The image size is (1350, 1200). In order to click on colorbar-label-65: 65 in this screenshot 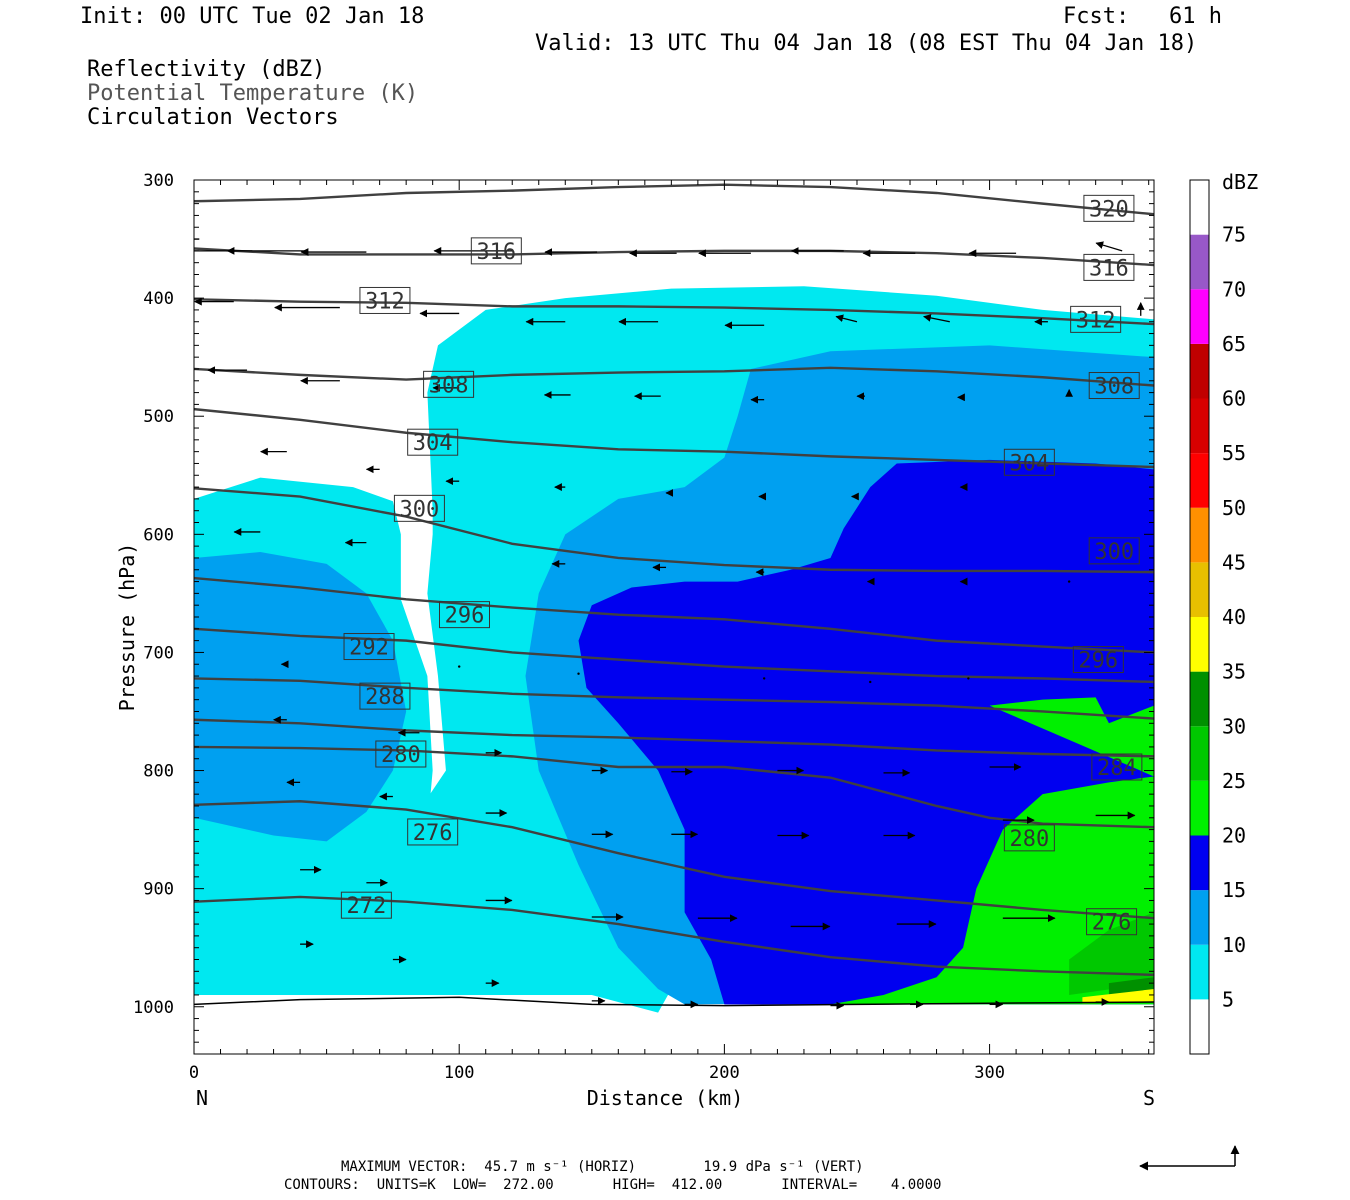, I will do `click(1234, 344)`.